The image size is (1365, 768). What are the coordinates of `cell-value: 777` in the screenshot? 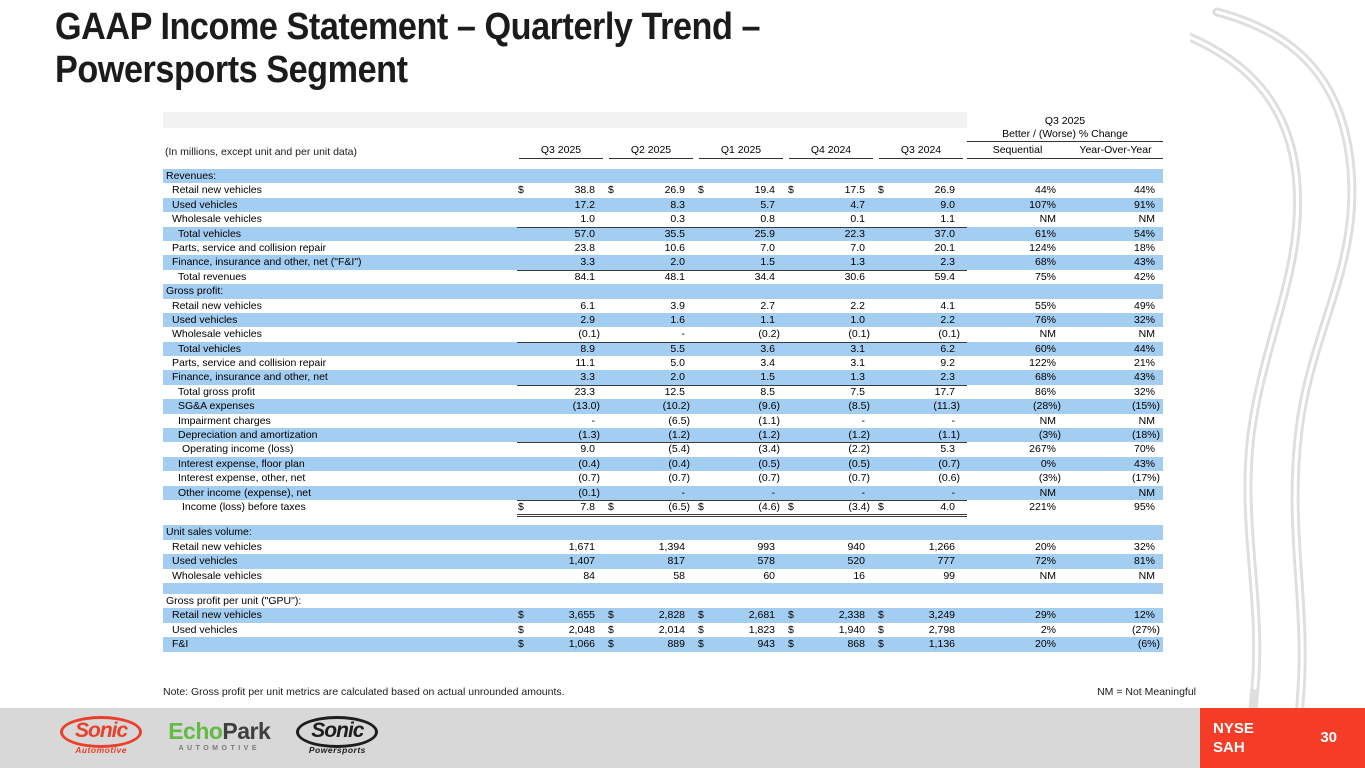 It's located at (946, 561).